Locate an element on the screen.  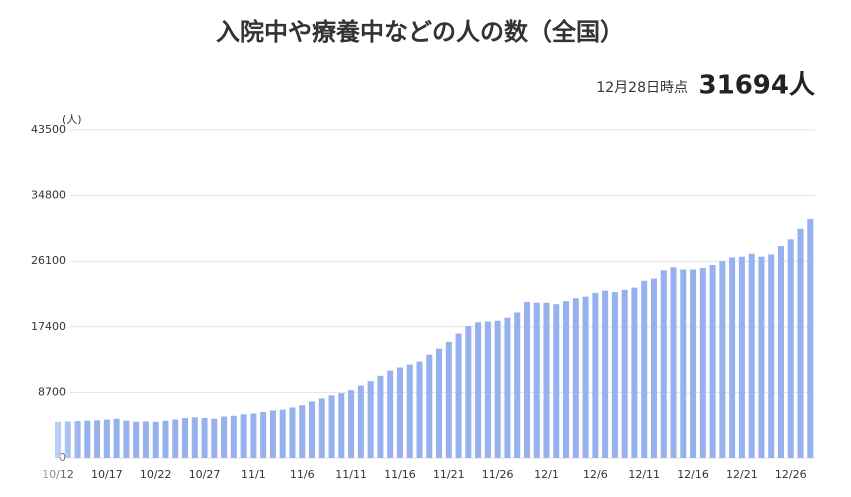
x-tick-label: 12/26 is located at coordinates (791, 474).